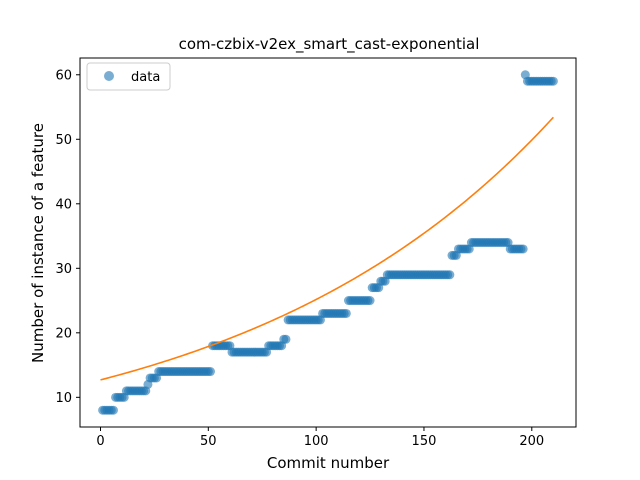  Describe the element at coordinates (63, 269) in the screenshot. I see `y-tick-label: 30` at that location.